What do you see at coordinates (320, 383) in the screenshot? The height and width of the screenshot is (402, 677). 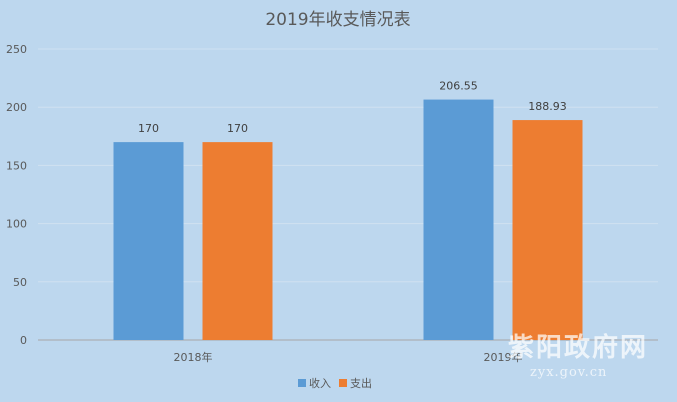 I see `legend-label: 收入` at bounding box center [320, 383].